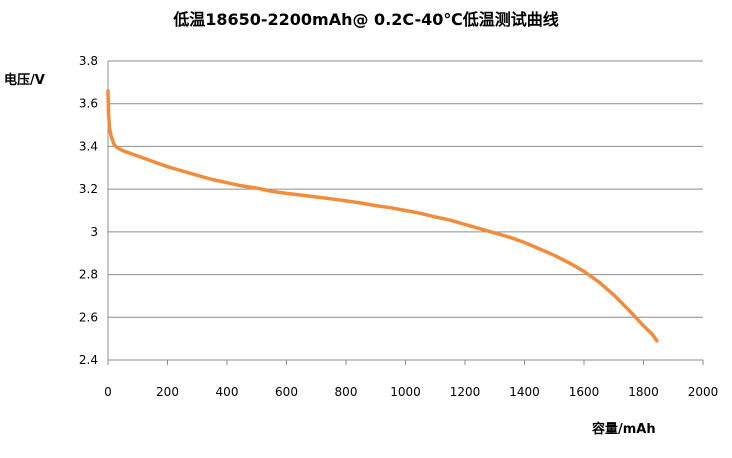 The width and height of the screenshot is (732, 458). What do you see at coordinates (623, 429) in the screenshot?
I see `x-axis-label: 容量/mAh` at bounding box center [623, 429].